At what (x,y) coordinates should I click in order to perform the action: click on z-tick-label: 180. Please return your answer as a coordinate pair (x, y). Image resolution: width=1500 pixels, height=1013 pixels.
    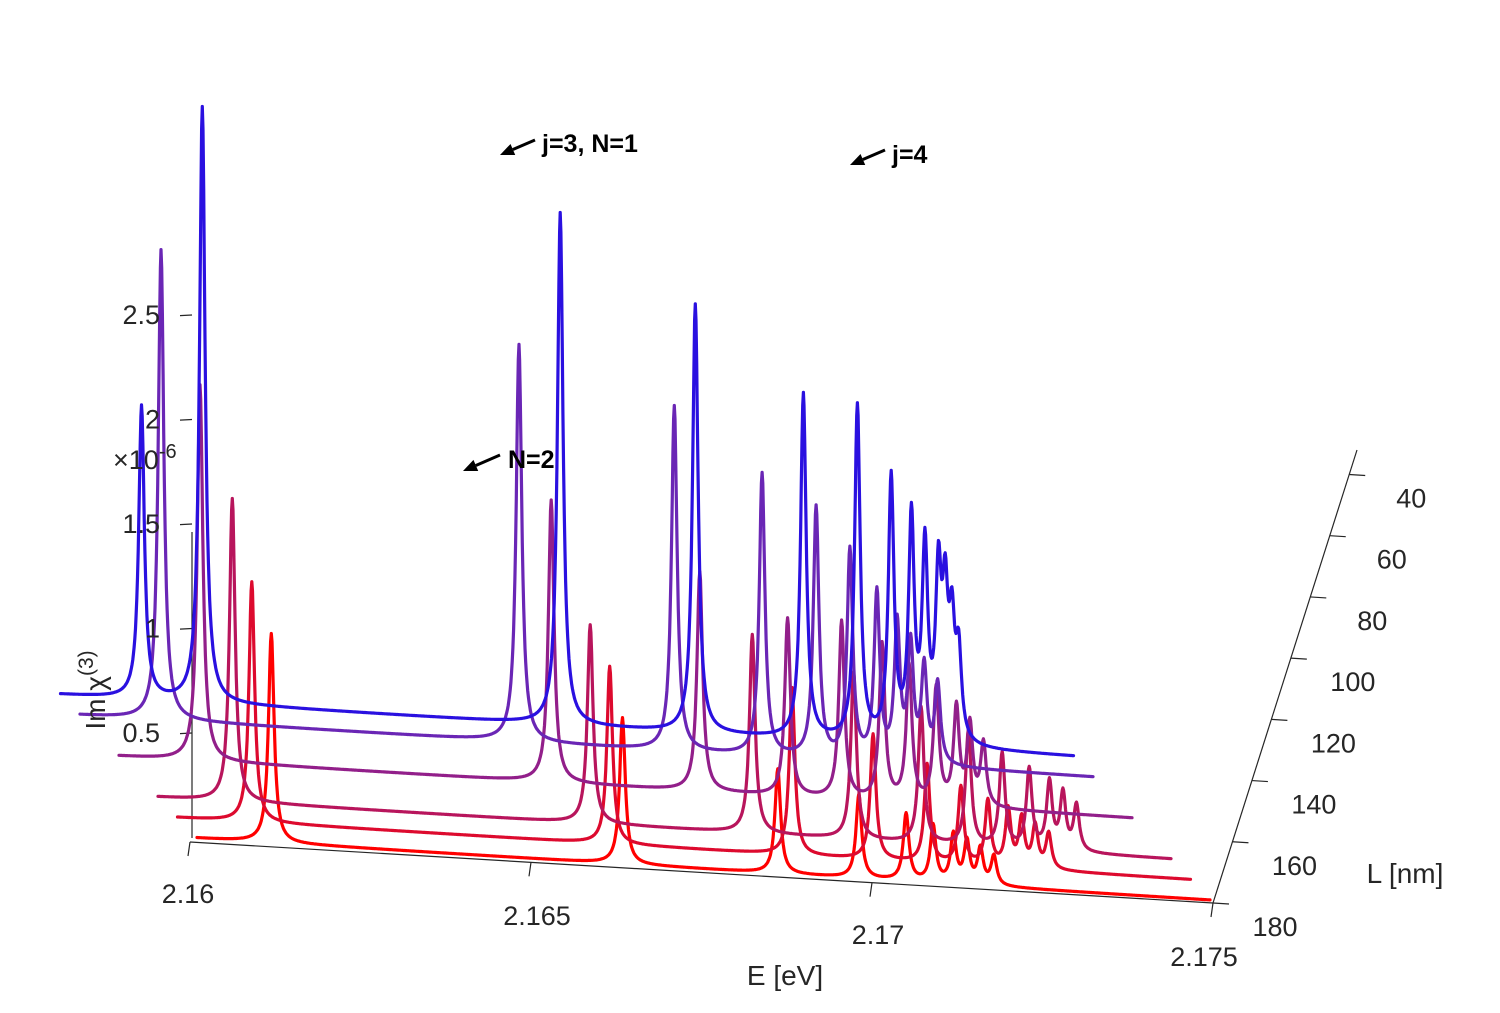
    Looking at the image, I should click on (1274, 927).